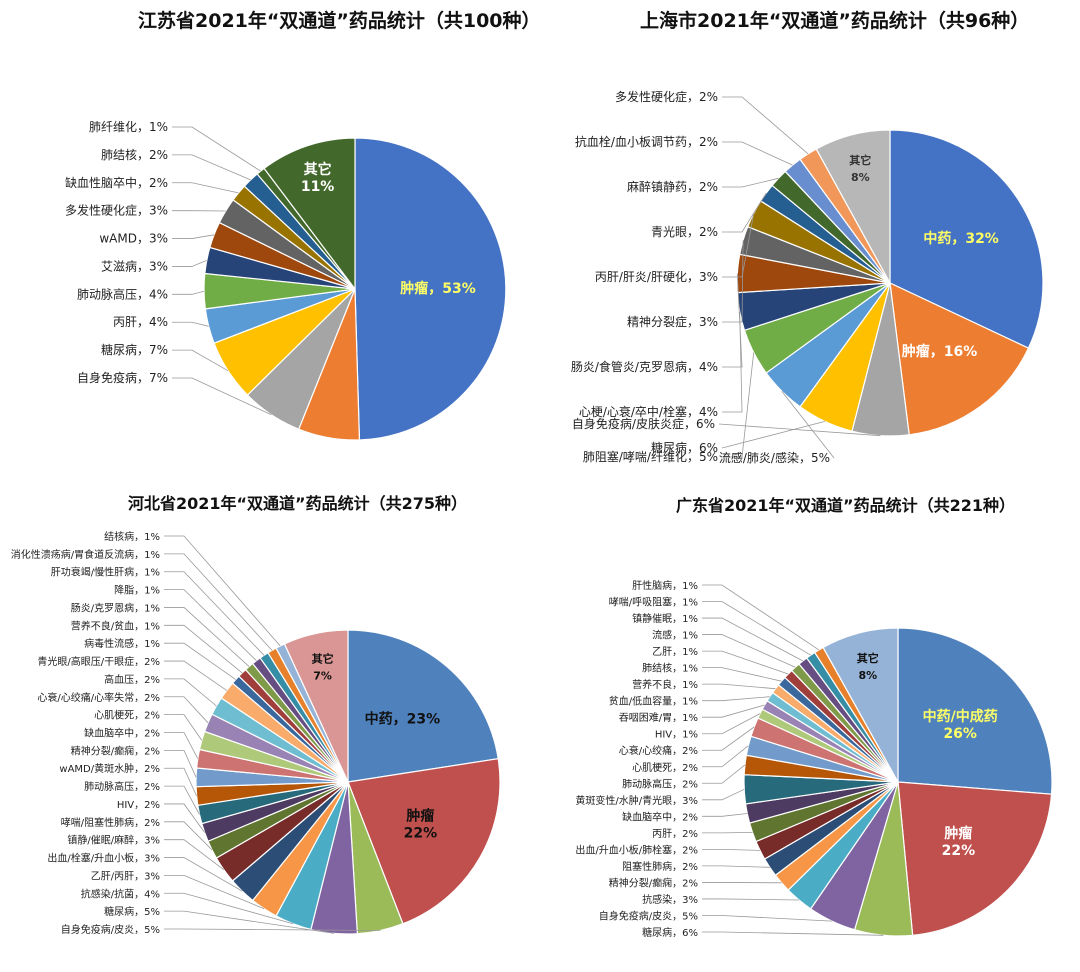  I want to click on pie-outside-label: 糖尿病，5%, so click(132, 911).